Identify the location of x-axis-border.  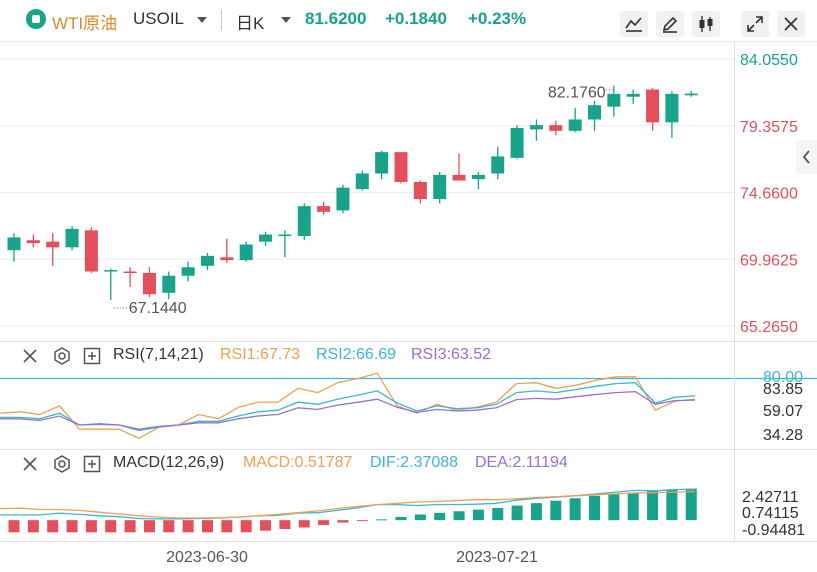
(408, 541).